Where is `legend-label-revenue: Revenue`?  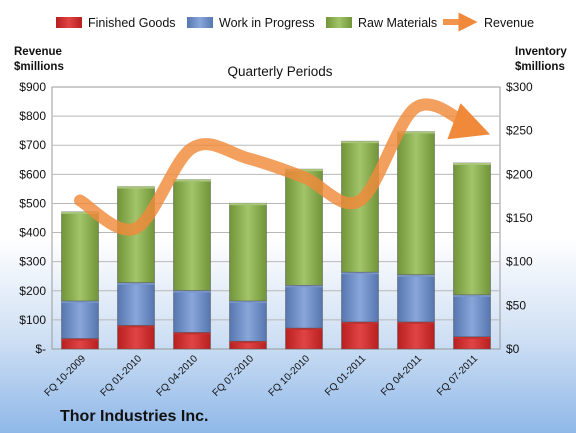
legend-label-revenue: Revenue is located at coordinates (509, 23).